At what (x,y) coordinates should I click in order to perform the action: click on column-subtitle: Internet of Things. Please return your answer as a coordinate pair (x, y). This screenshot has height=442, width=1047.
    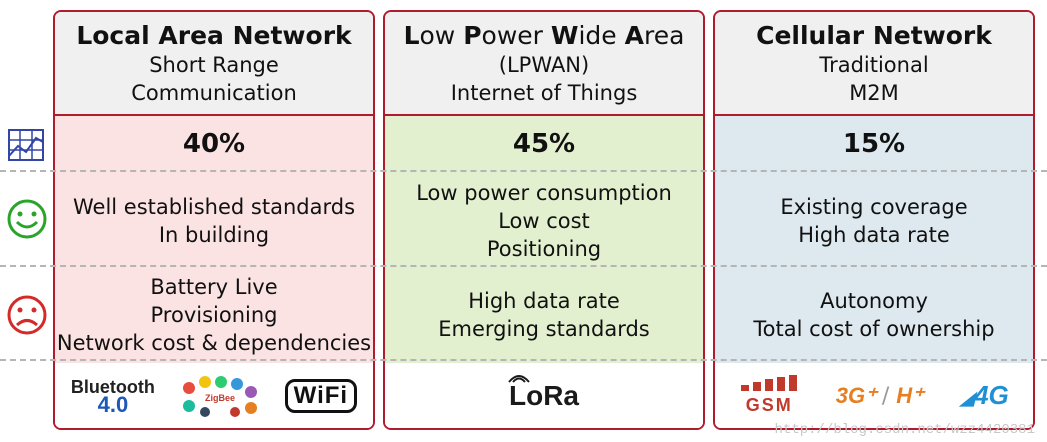
    Looking at the image, I should click on (544, 93).